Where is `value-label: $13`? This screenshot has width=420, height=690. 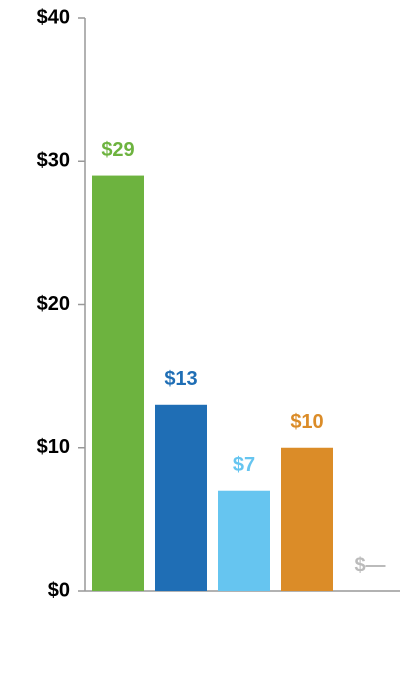
value-label: $13 is located at coordinates (180, 379).